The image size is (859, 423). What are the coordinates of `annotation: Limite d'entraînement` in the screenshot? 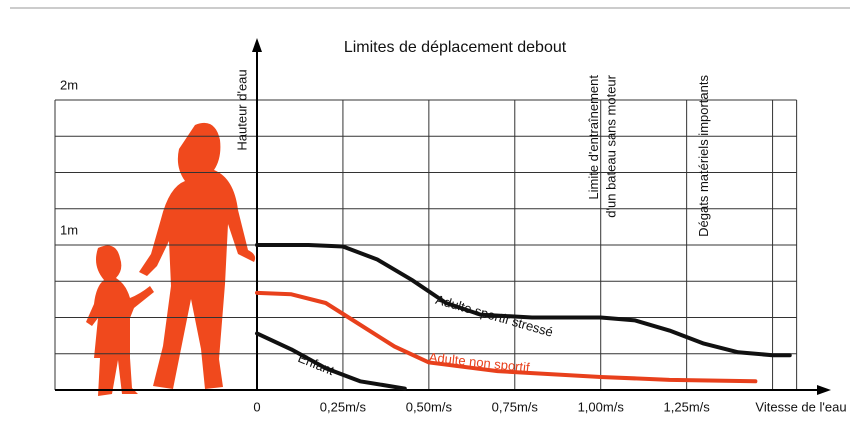 It's located at (593, 137).